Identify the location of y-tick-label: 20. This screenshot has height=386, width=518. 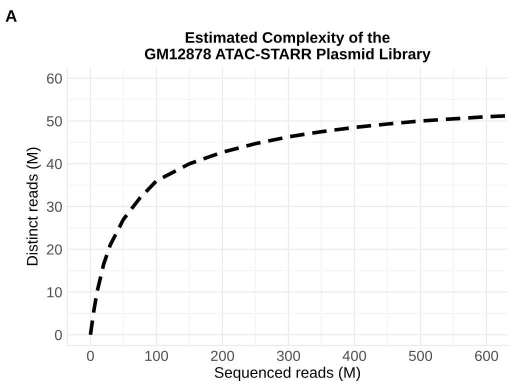
(54, 249).